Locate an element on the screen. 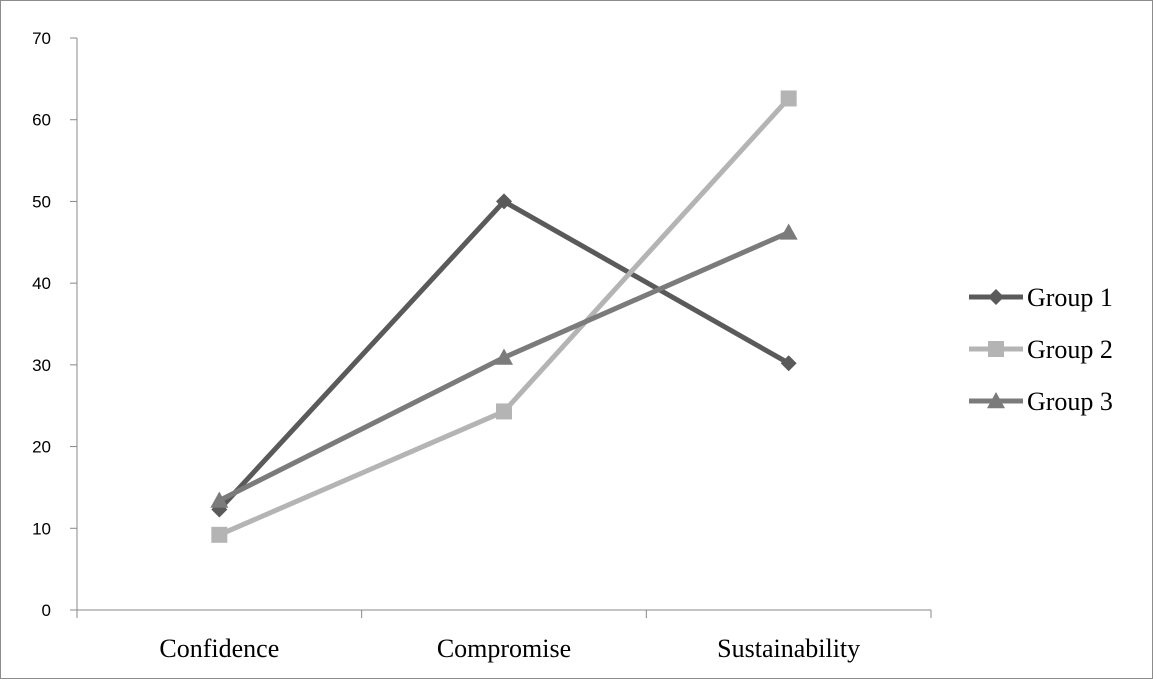 The height and width of the screenshot is (680, 1153). y-tick-label: 50 is located at coordinates (41, 201).